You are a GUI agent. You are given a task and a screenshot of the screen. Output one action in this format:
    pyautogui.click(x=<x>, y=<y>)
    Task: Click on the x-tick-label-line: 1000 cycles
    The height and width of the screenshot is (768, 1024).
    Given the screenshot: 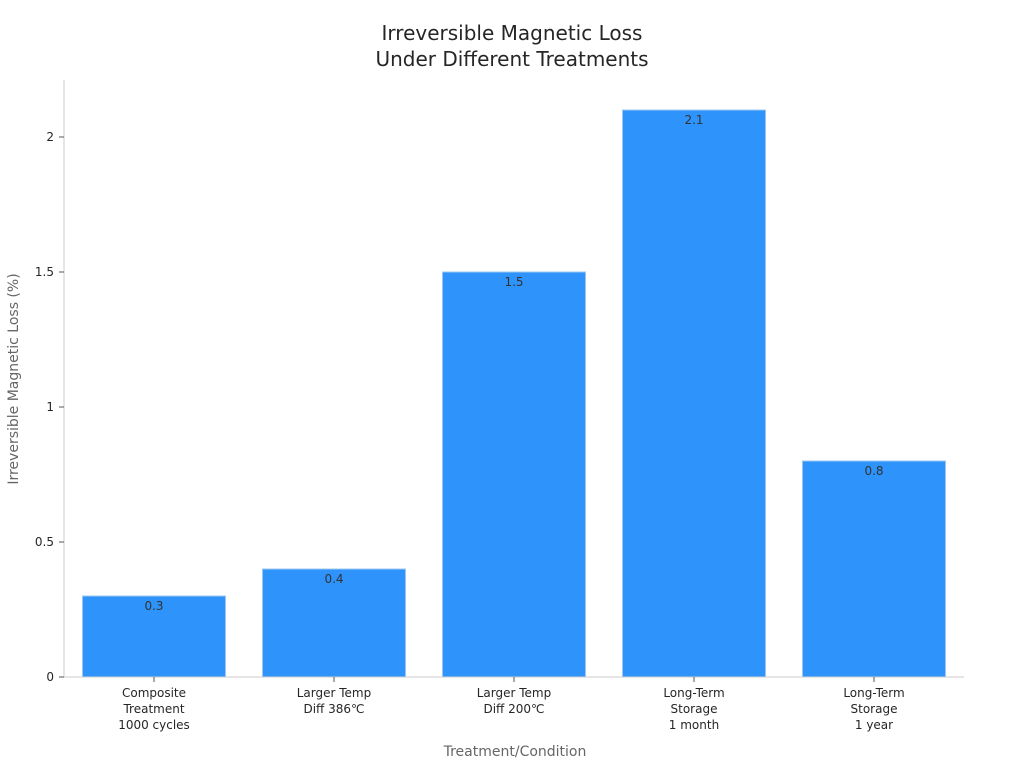 What is the action you would take?
    pyautogui.click(x=154, y=725)
    